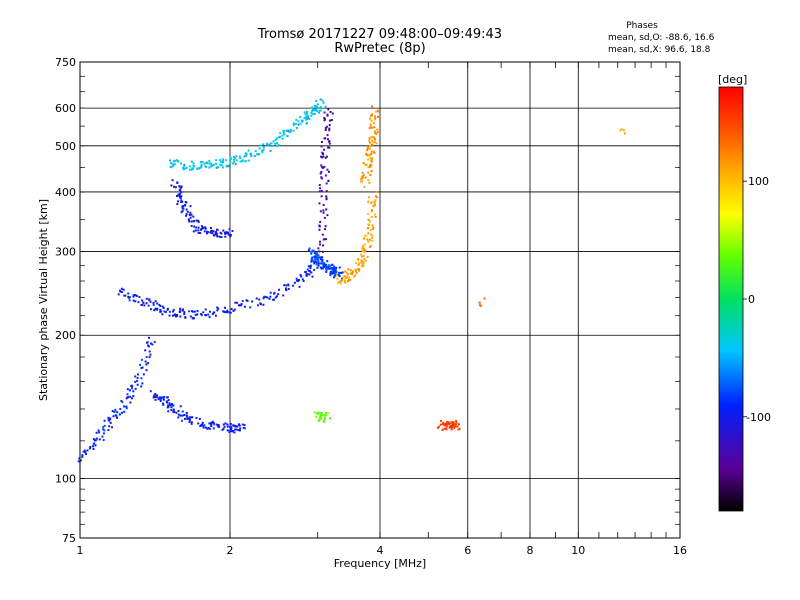 Image resolution: width=800 pixels, height=600 pixels. I want to click on y-tick-label: 300, so click(65, 251).